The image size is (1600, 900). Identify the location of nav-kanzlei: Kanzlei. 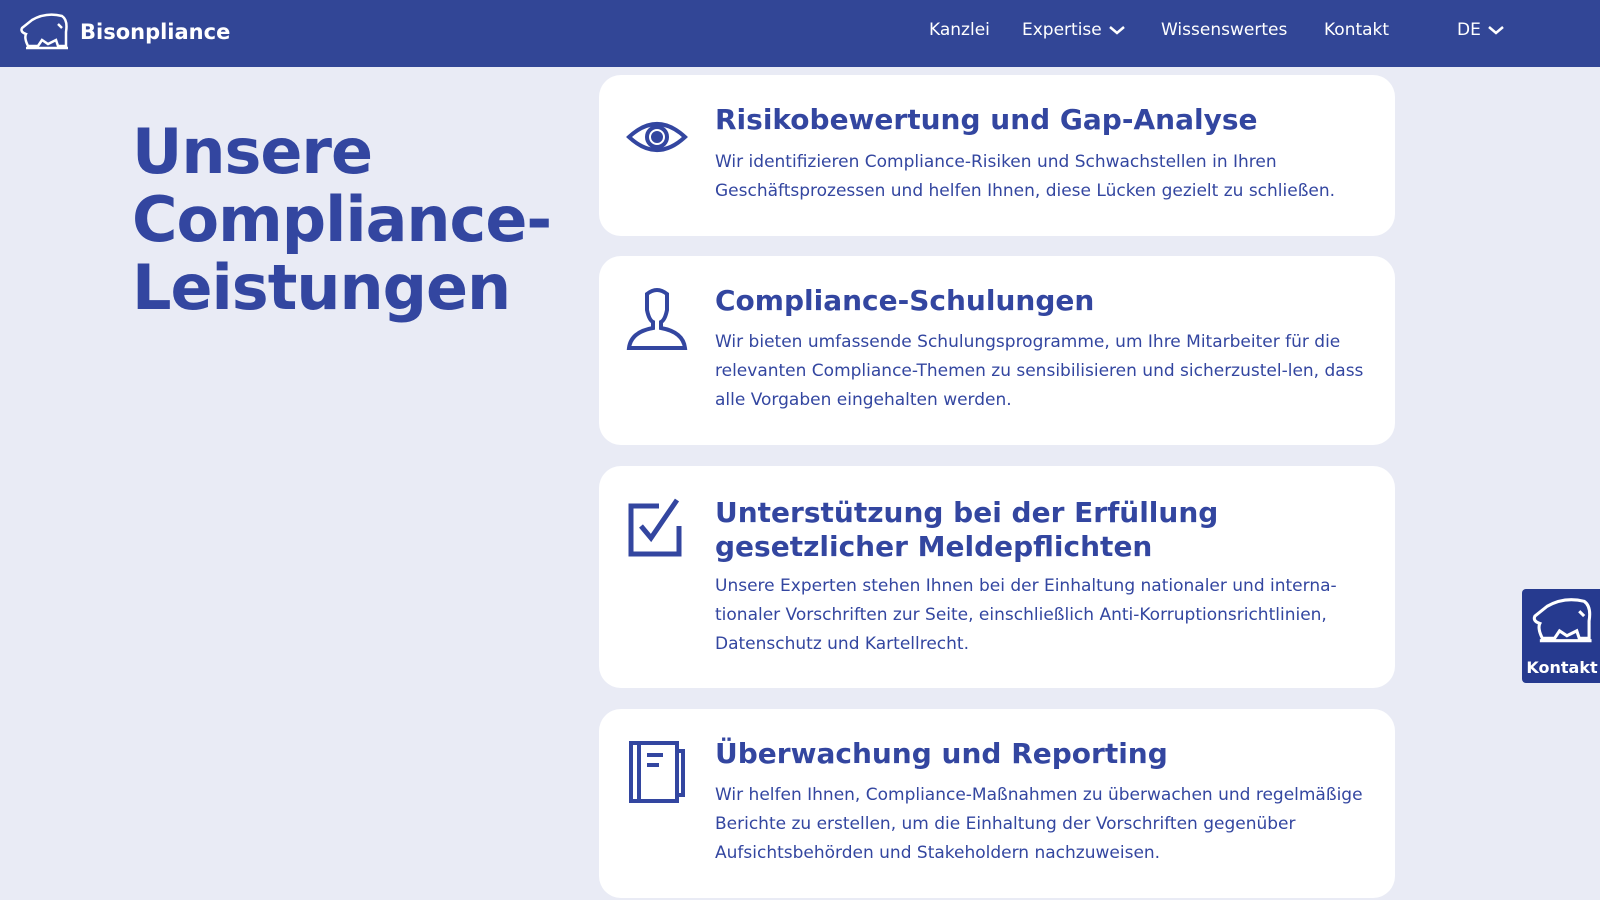
(959, 30).